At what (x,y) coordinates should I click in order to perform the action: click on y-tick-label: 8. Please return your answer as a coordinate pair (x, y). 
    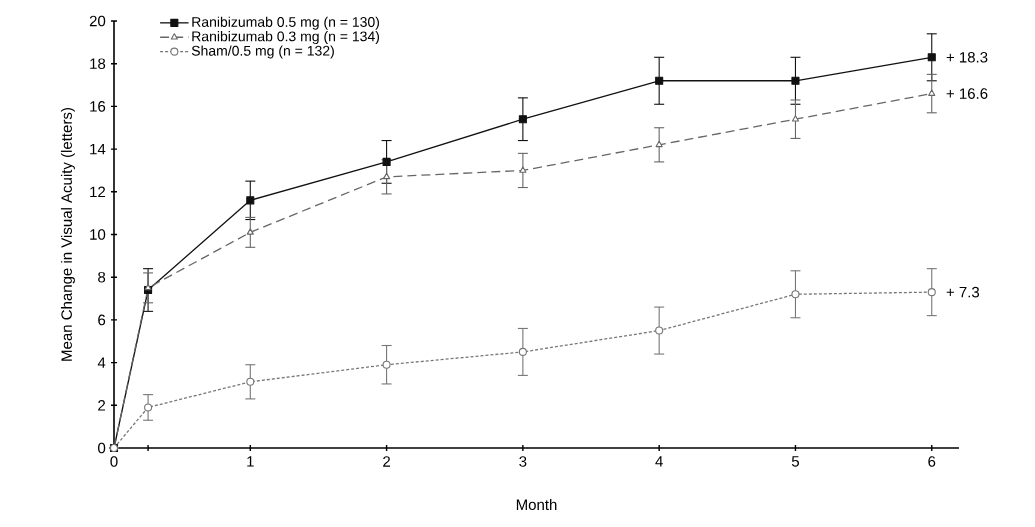
    Looking at the image, I should click on (102, 277).